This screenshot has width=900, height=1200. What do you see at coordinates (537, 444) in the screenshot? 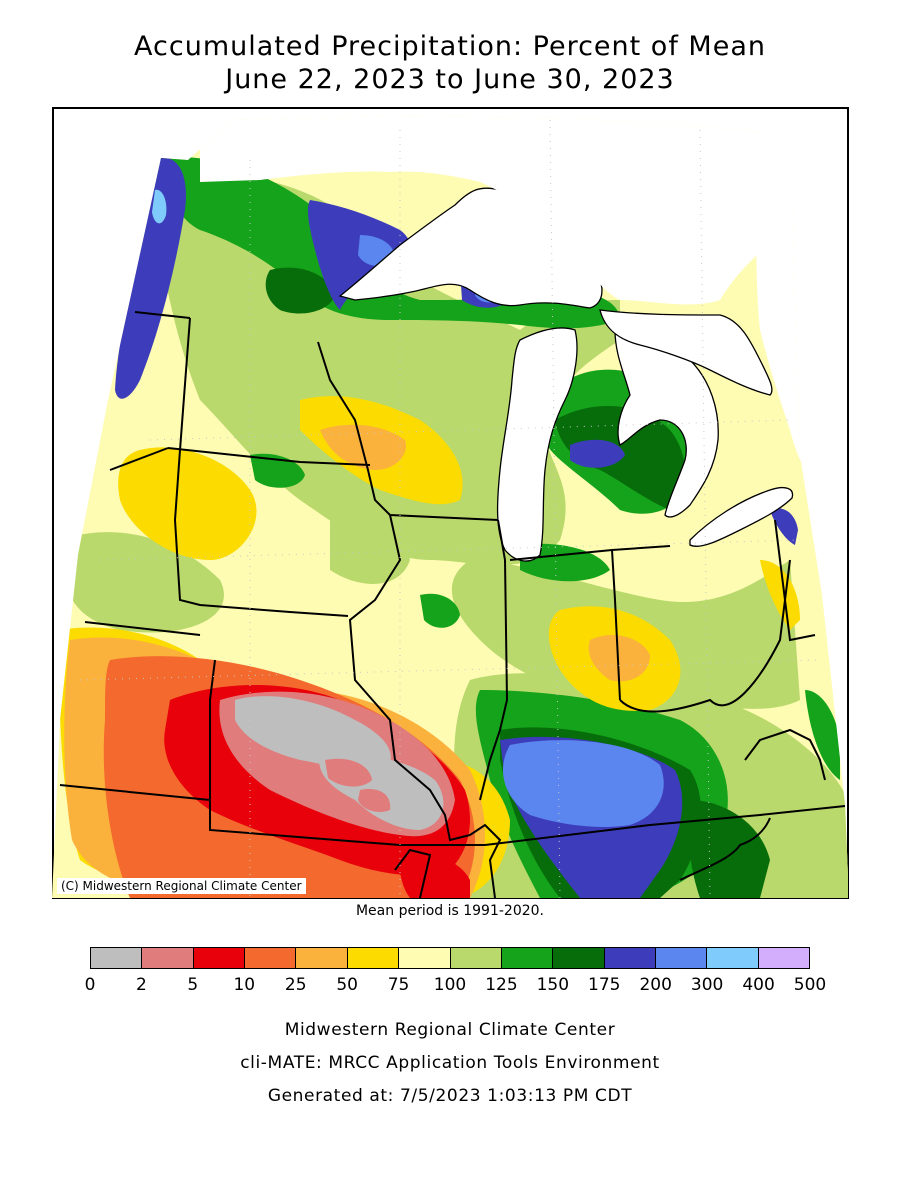
I see `lake-michigan` at bounding box center [537, 444].